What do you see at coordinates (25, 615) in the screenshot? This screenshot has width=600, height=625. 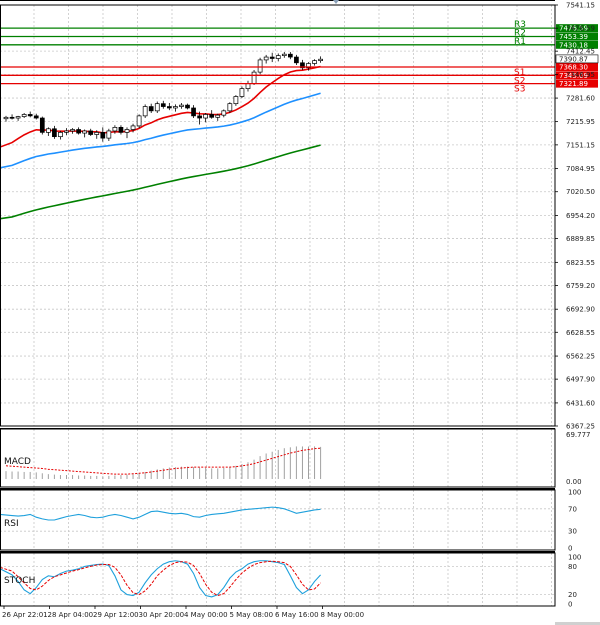 I see `time-axis-label: 26 Apr 22:01` at bounding box center [25, 615].